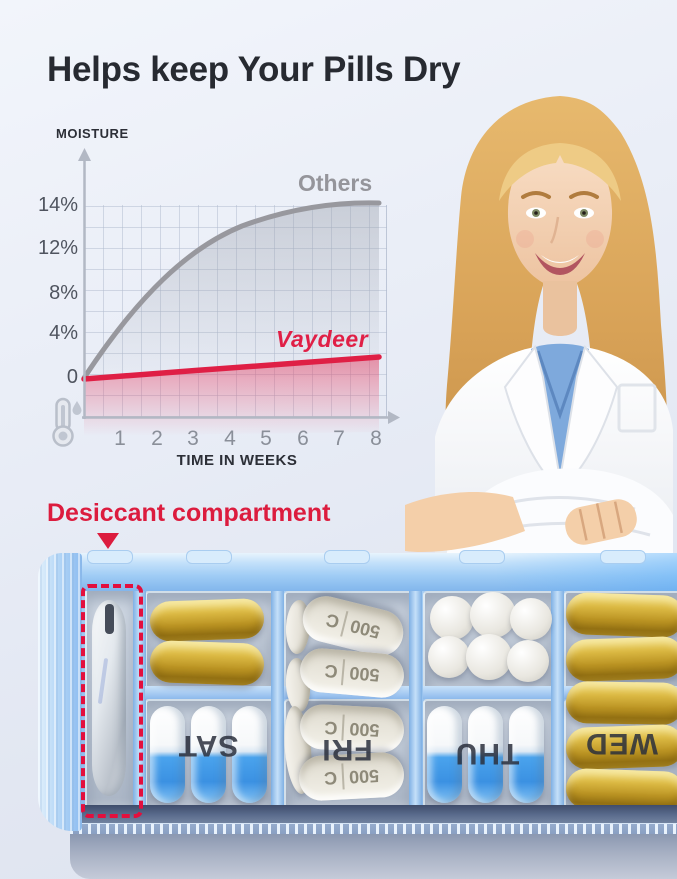 The width and height of the screenshot is (677, 879). I want to click on day-label-wed: WED, so click(621, 743).